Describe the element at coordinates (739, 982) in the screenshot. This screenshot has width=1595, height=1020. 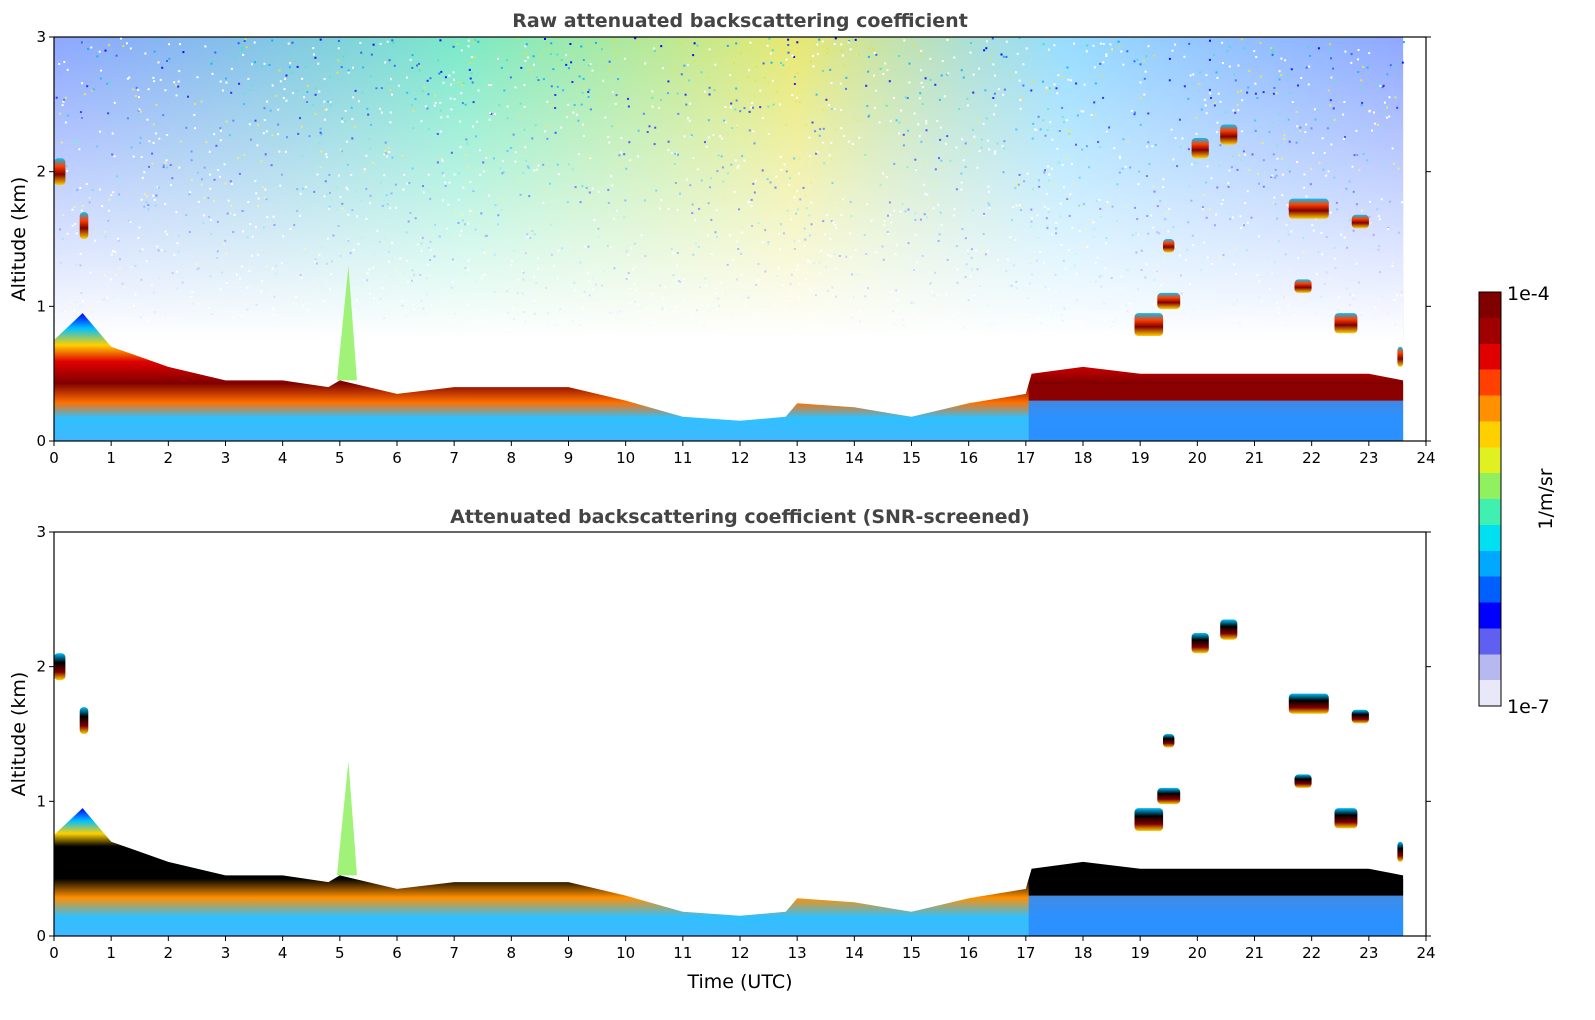
I see `x-axis-label: Time (UTC)` at that location.